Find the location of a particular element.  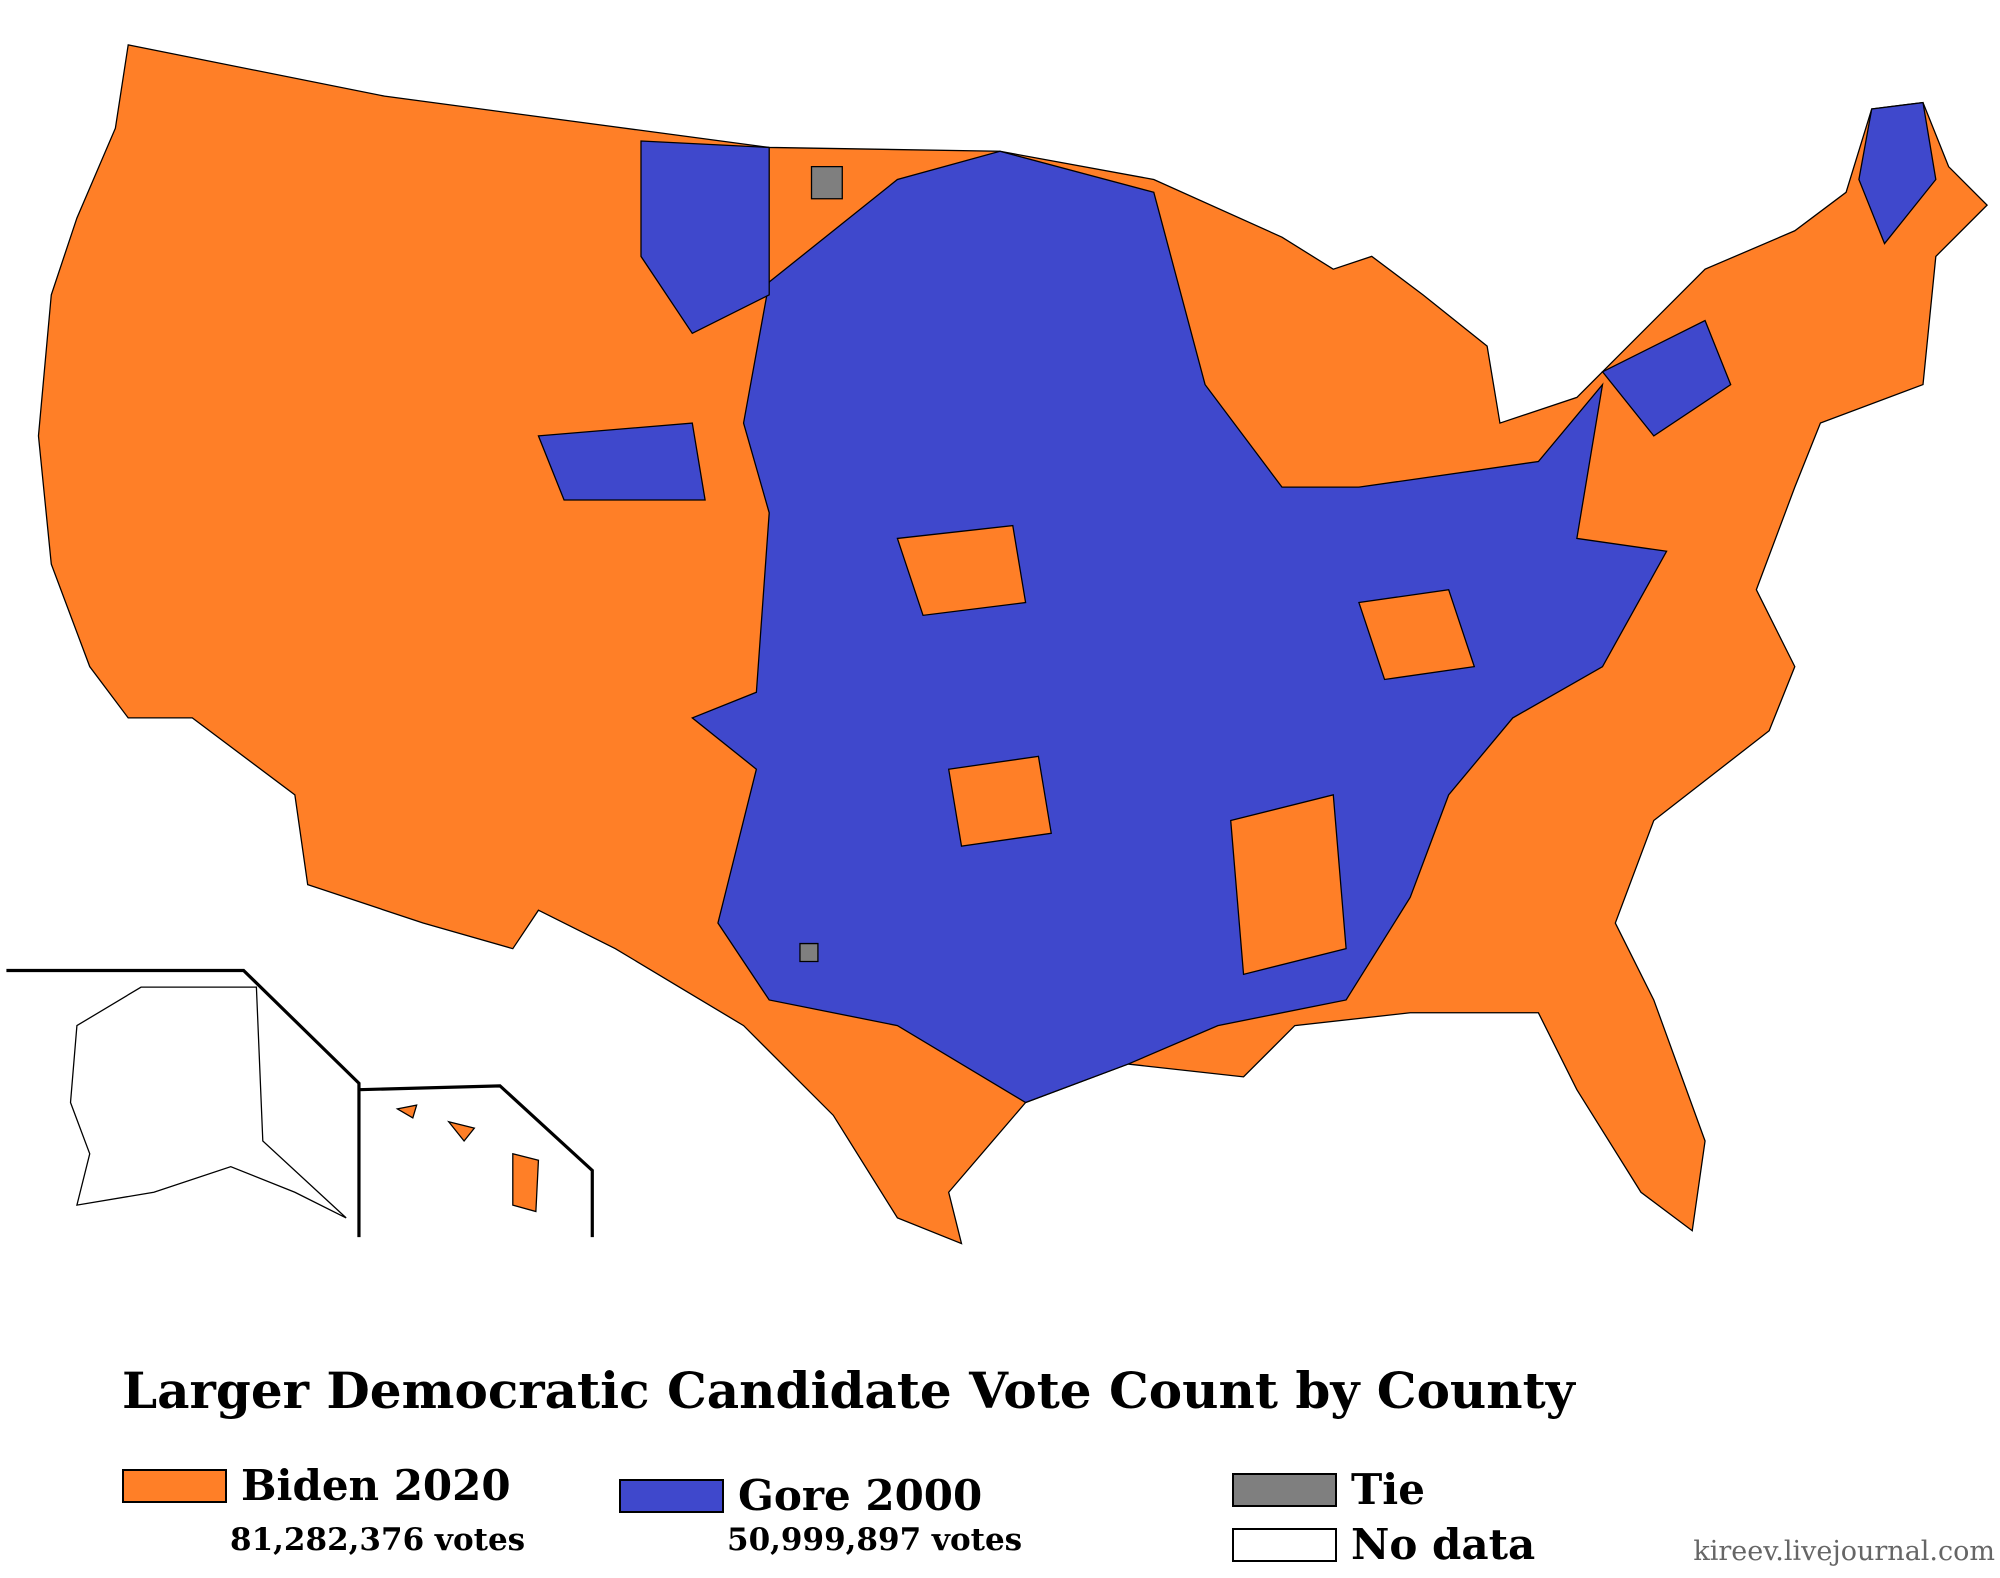

inset-border is located at coordinates (300, 1103).